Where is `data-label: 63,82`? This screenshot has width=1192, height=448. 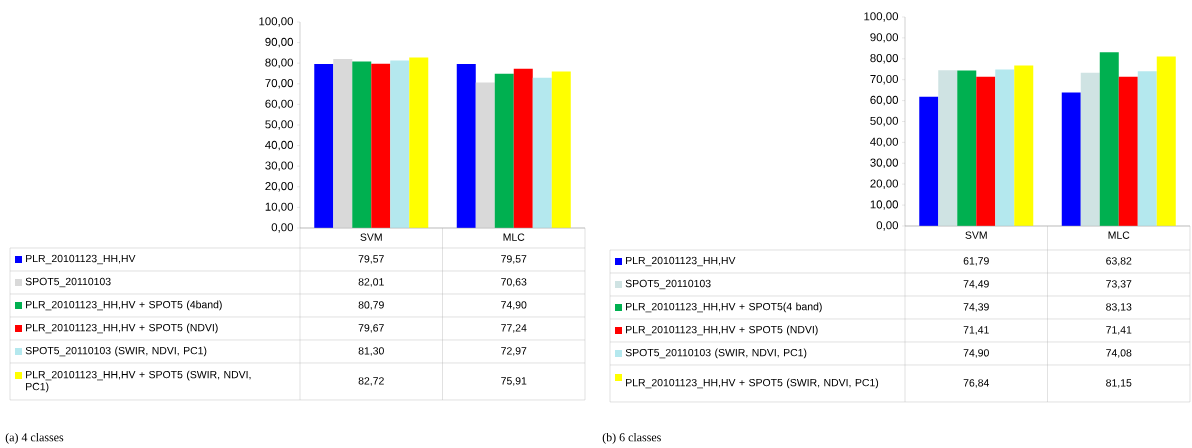
data-label: 63,82 is located at coordinates (1119, 261).